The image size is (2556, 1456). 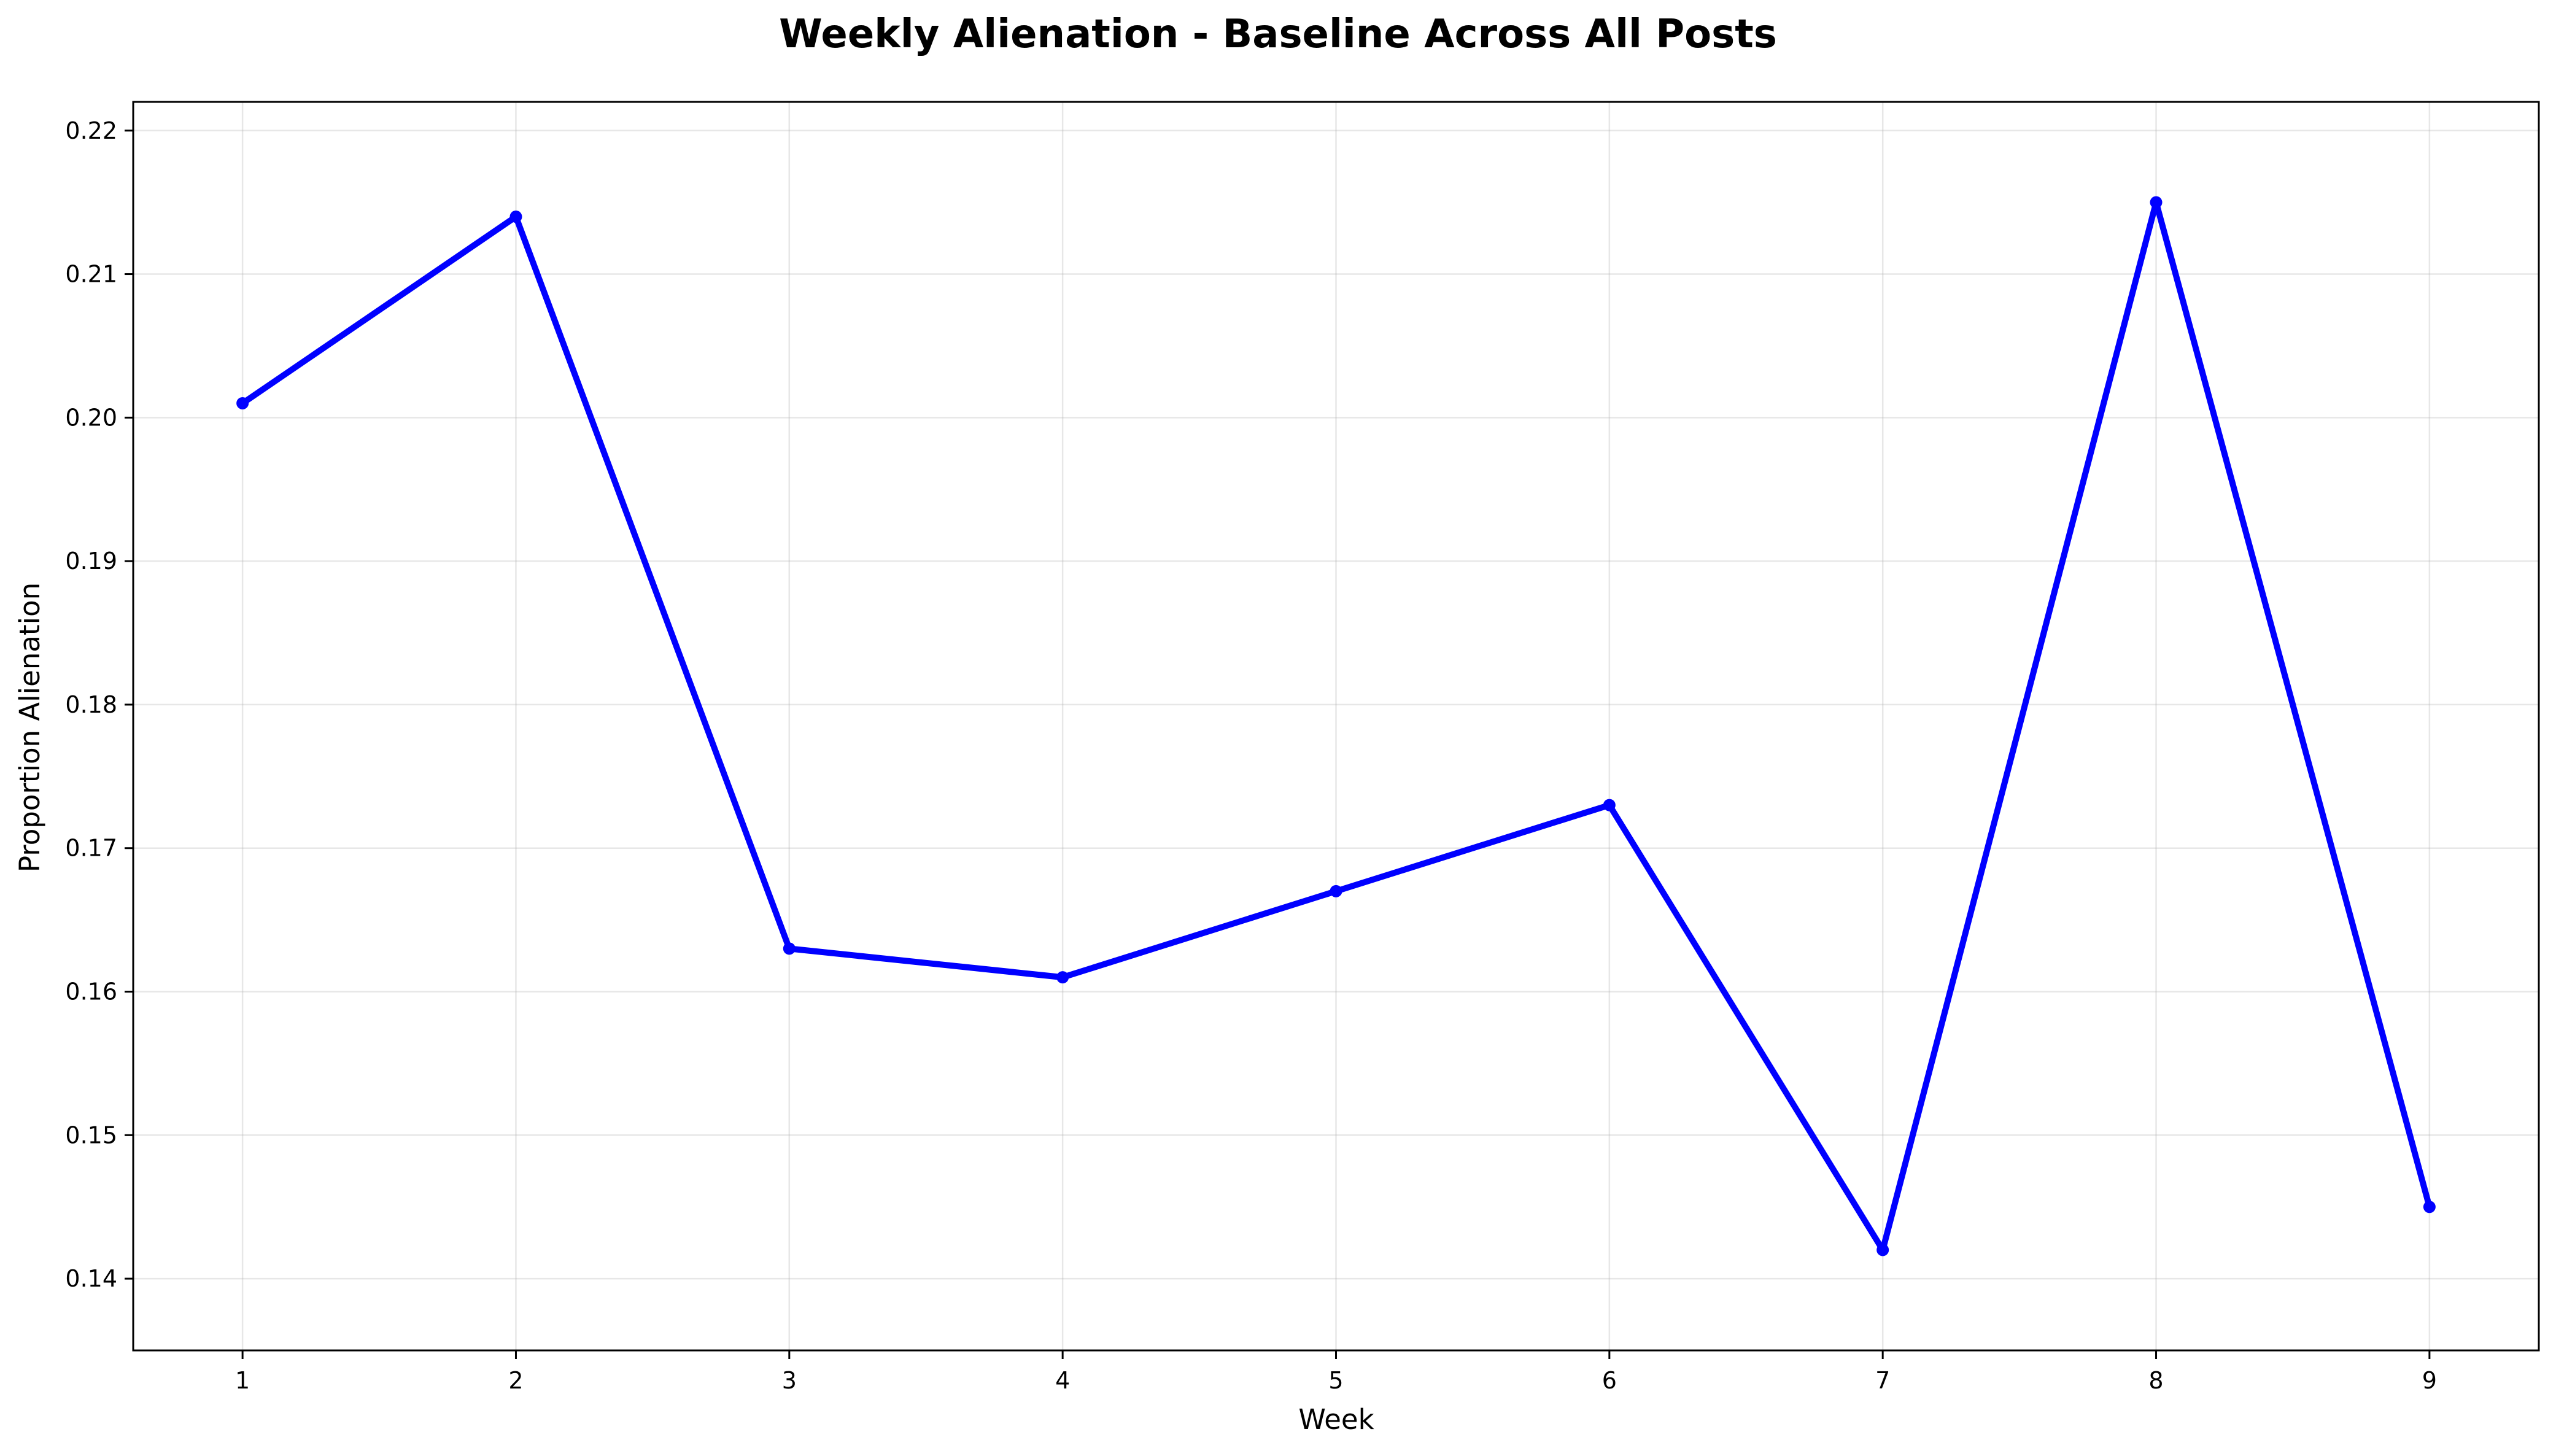 I want to click on x-tick-label: 9, so click(x=2429, y=1380).